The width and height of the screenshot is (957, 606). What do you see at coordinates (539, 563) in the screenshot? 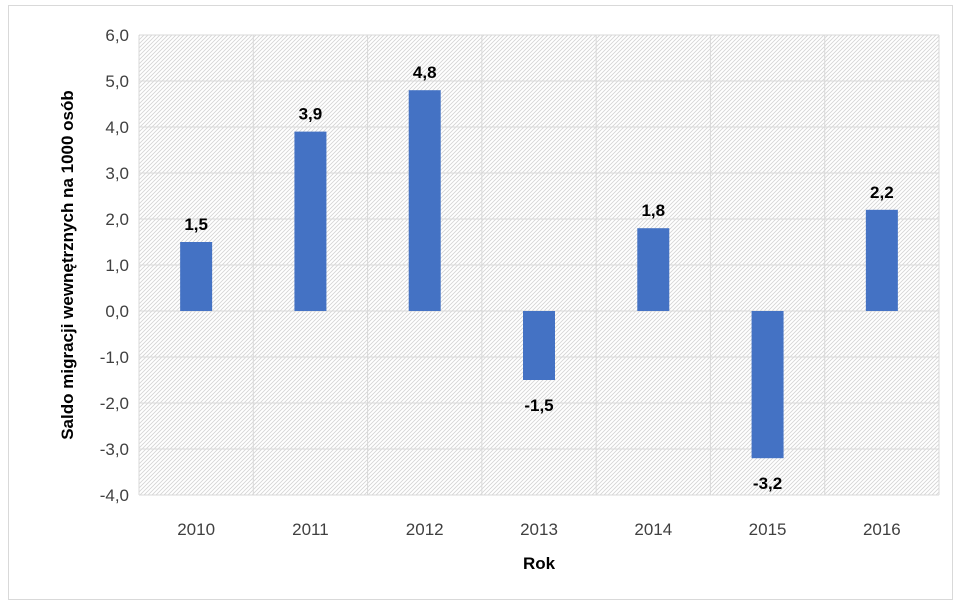
I see `x-axis-title: Rok` at bounding box center [539, 563].